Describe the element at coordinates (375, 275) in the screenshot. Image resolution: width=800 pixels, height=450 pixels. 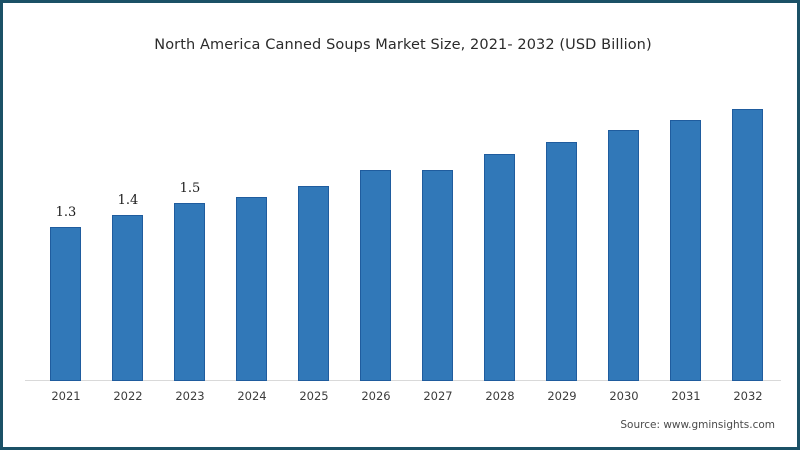
I see `bar-2026` at that location.